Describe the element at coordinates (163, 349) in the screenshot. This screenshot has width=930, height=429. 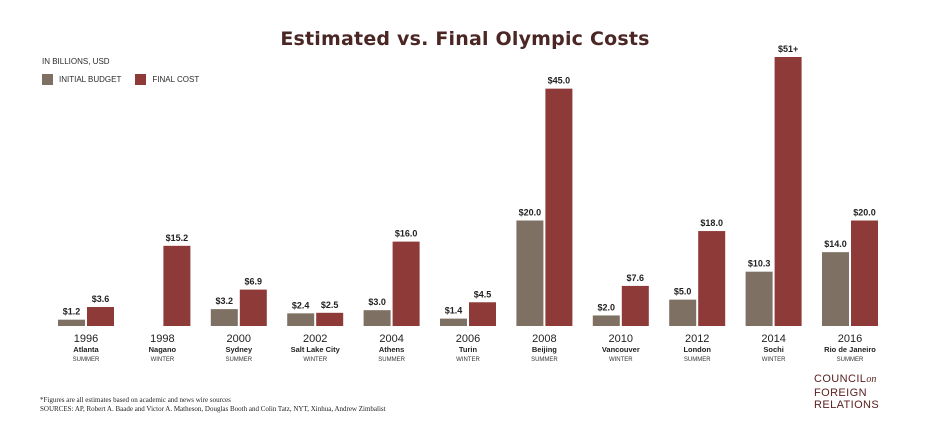
I see `x-tick-city-nagano: Nagano` at that location.